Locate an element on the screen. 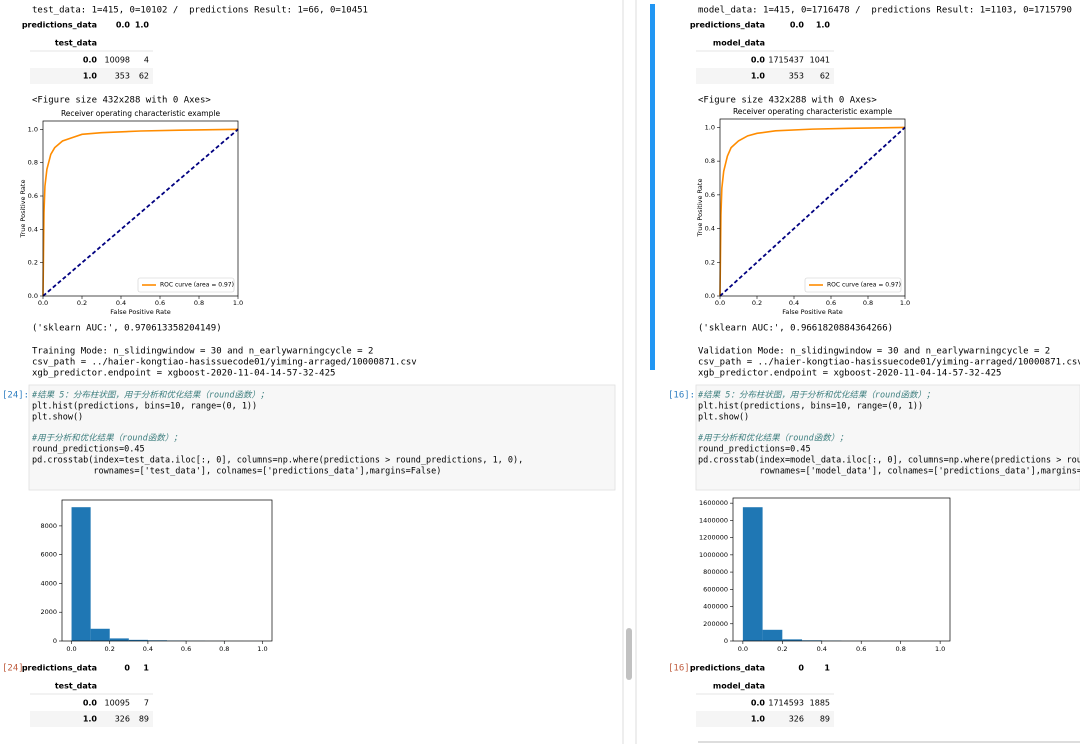  y-tick-label: 2000 is located at coordinates (48, 612).